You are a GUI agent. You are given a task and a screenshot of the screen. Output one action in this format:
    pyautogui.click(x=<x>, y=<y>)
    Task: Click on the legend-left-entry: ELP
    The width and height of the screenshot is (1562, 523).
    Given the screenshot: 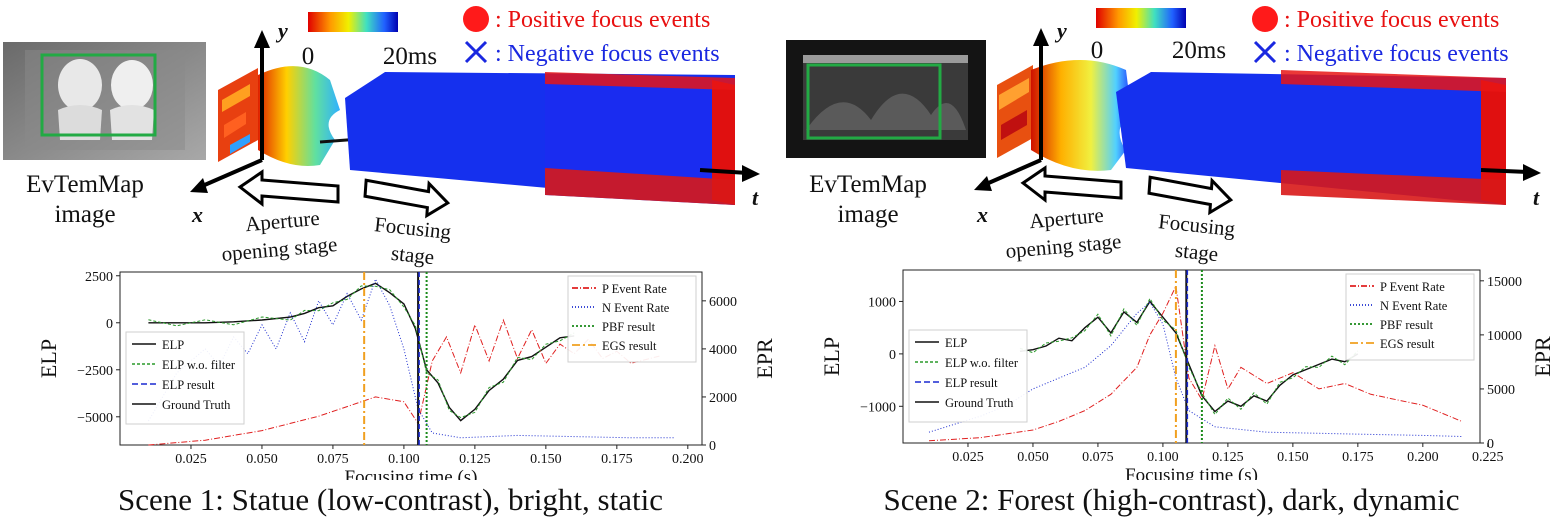 What is the action you would take?
    pyautogui.click(x=173, y=345)
    